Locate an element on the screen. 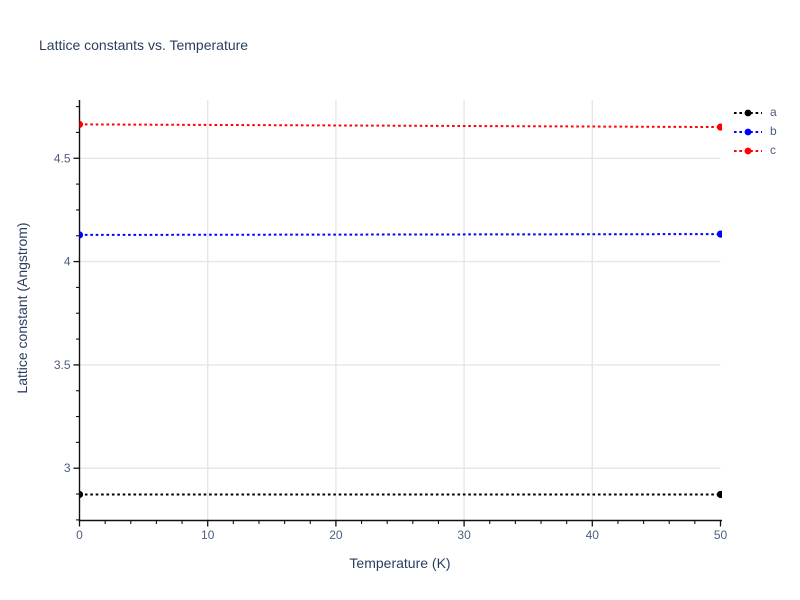 This screenshot has width=800, height=600. y-tick-label: 3.5 is located at coordinates (62, 365).